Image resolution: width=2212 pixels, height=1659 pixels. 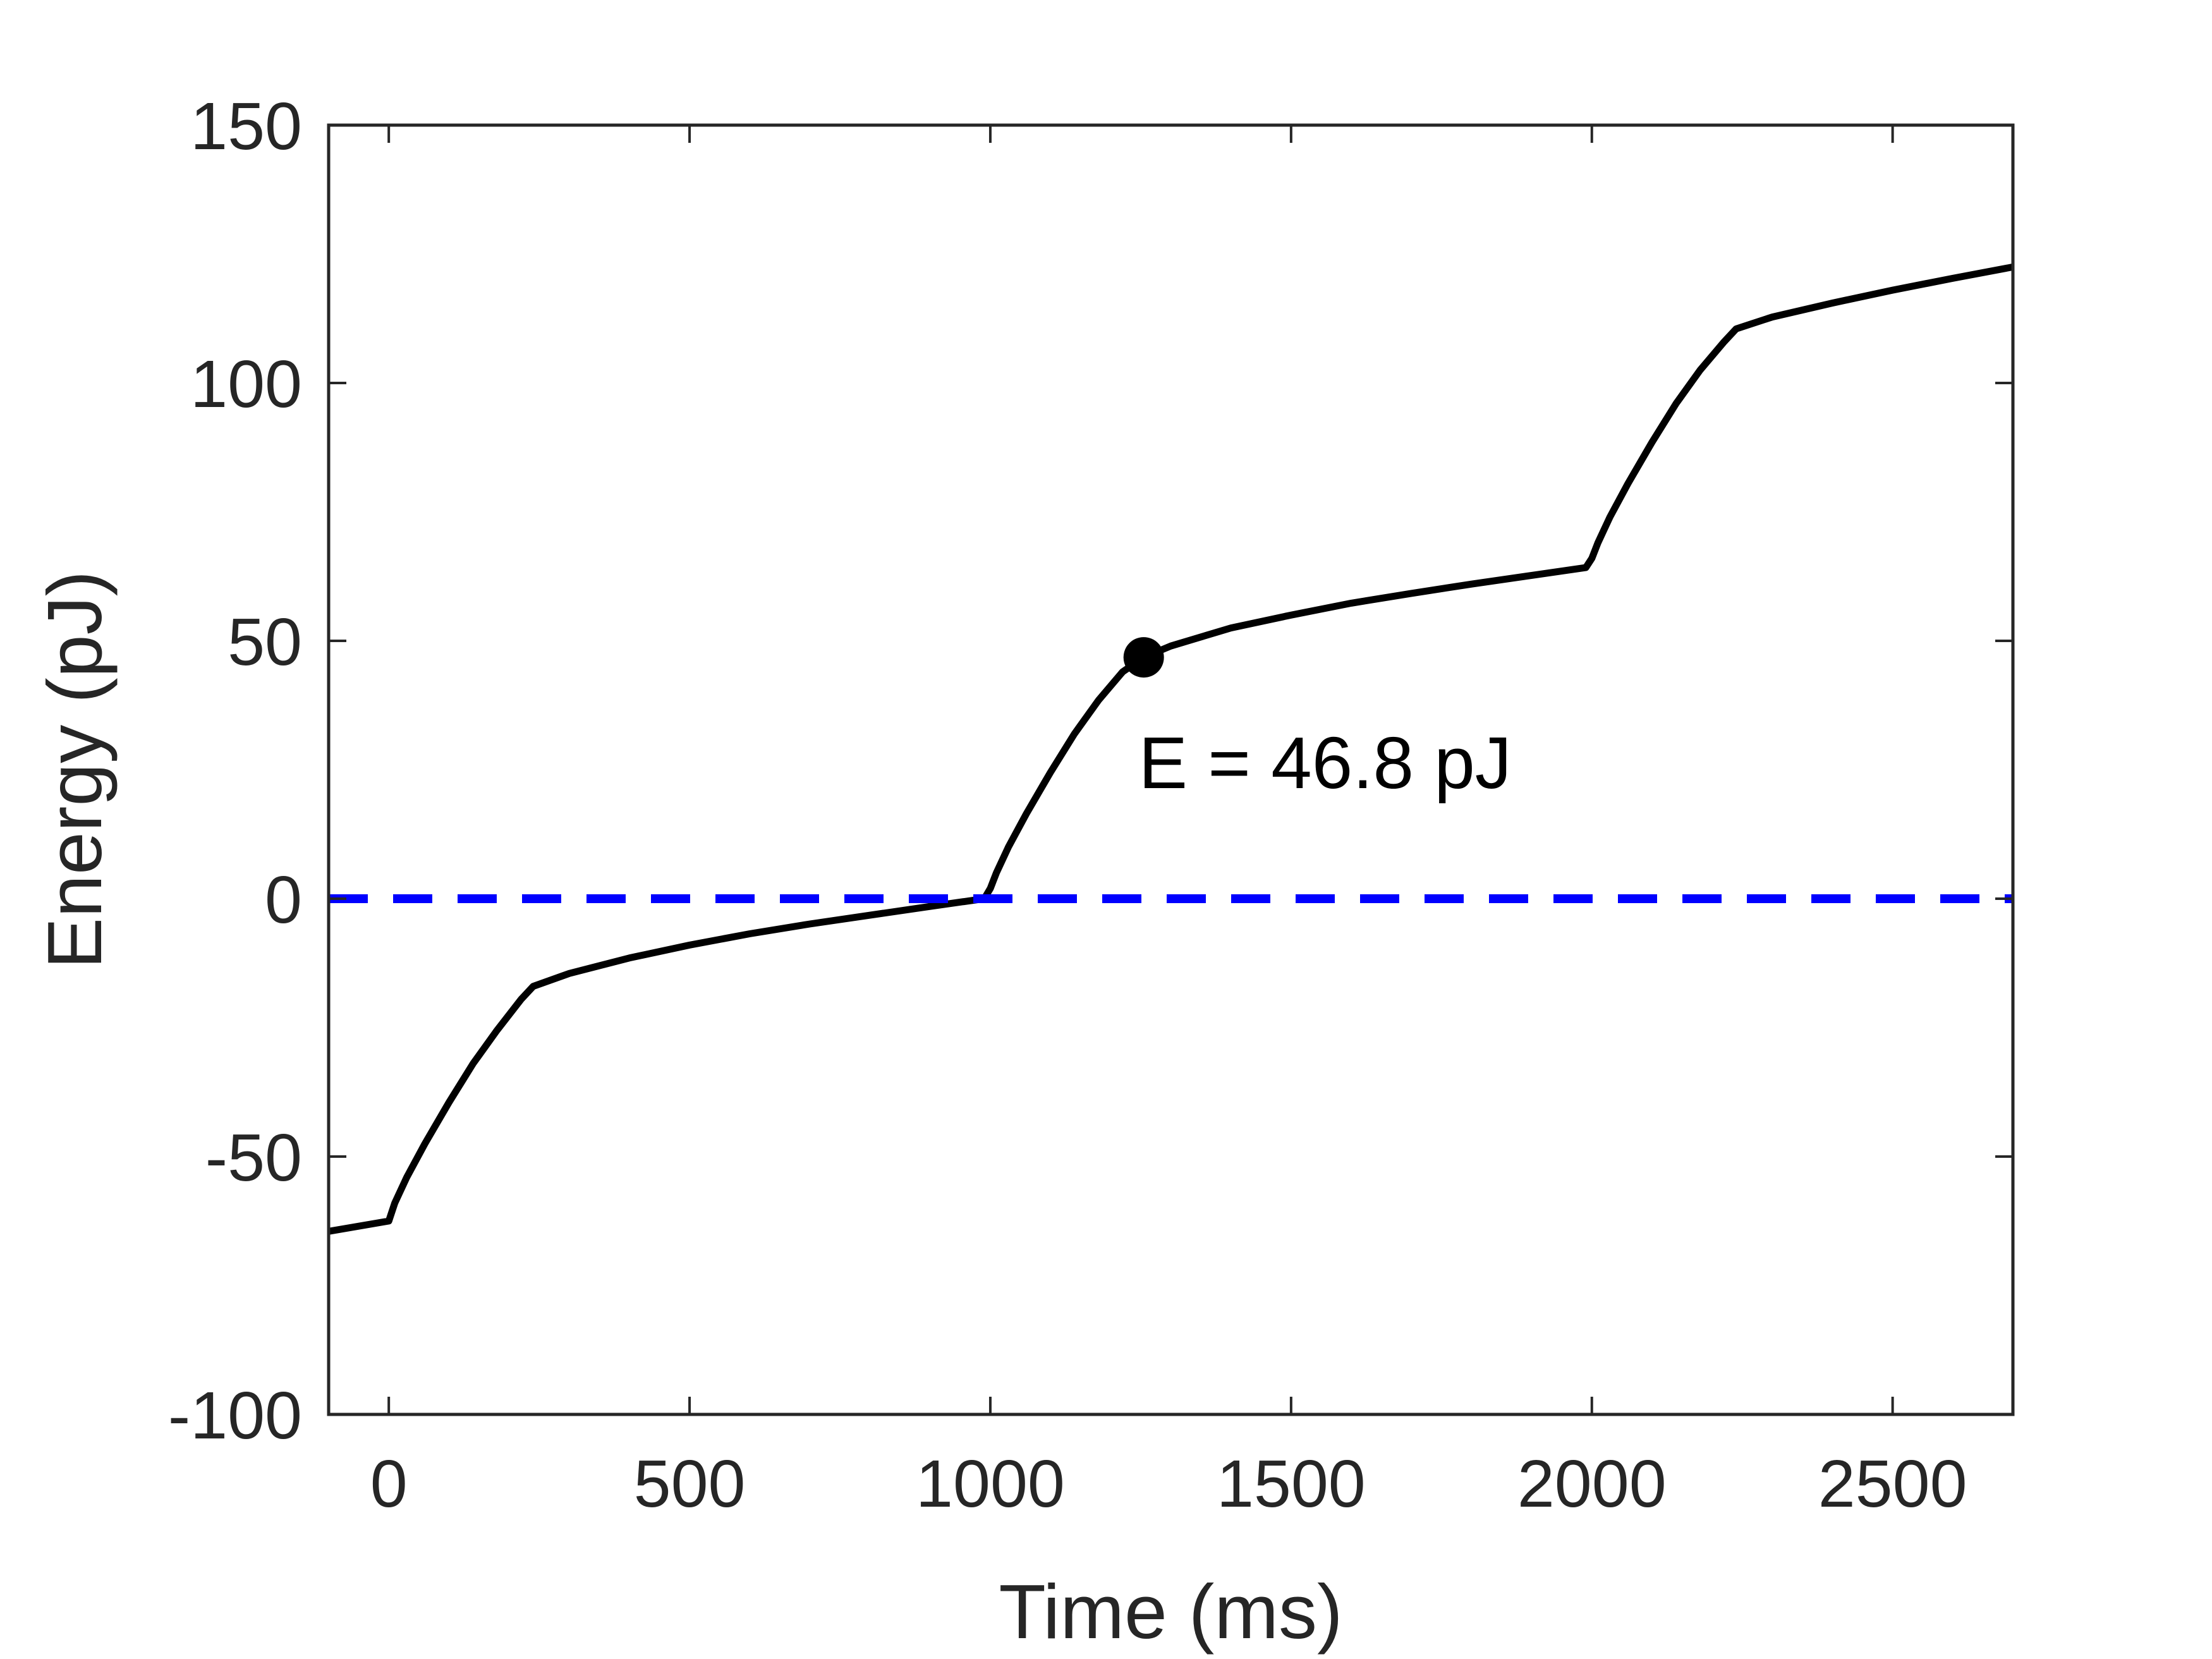 What do you see at coordinates (283, 900) in the screenshot?
I see `y-tick-label: 0` at bounding box center [283, 900].